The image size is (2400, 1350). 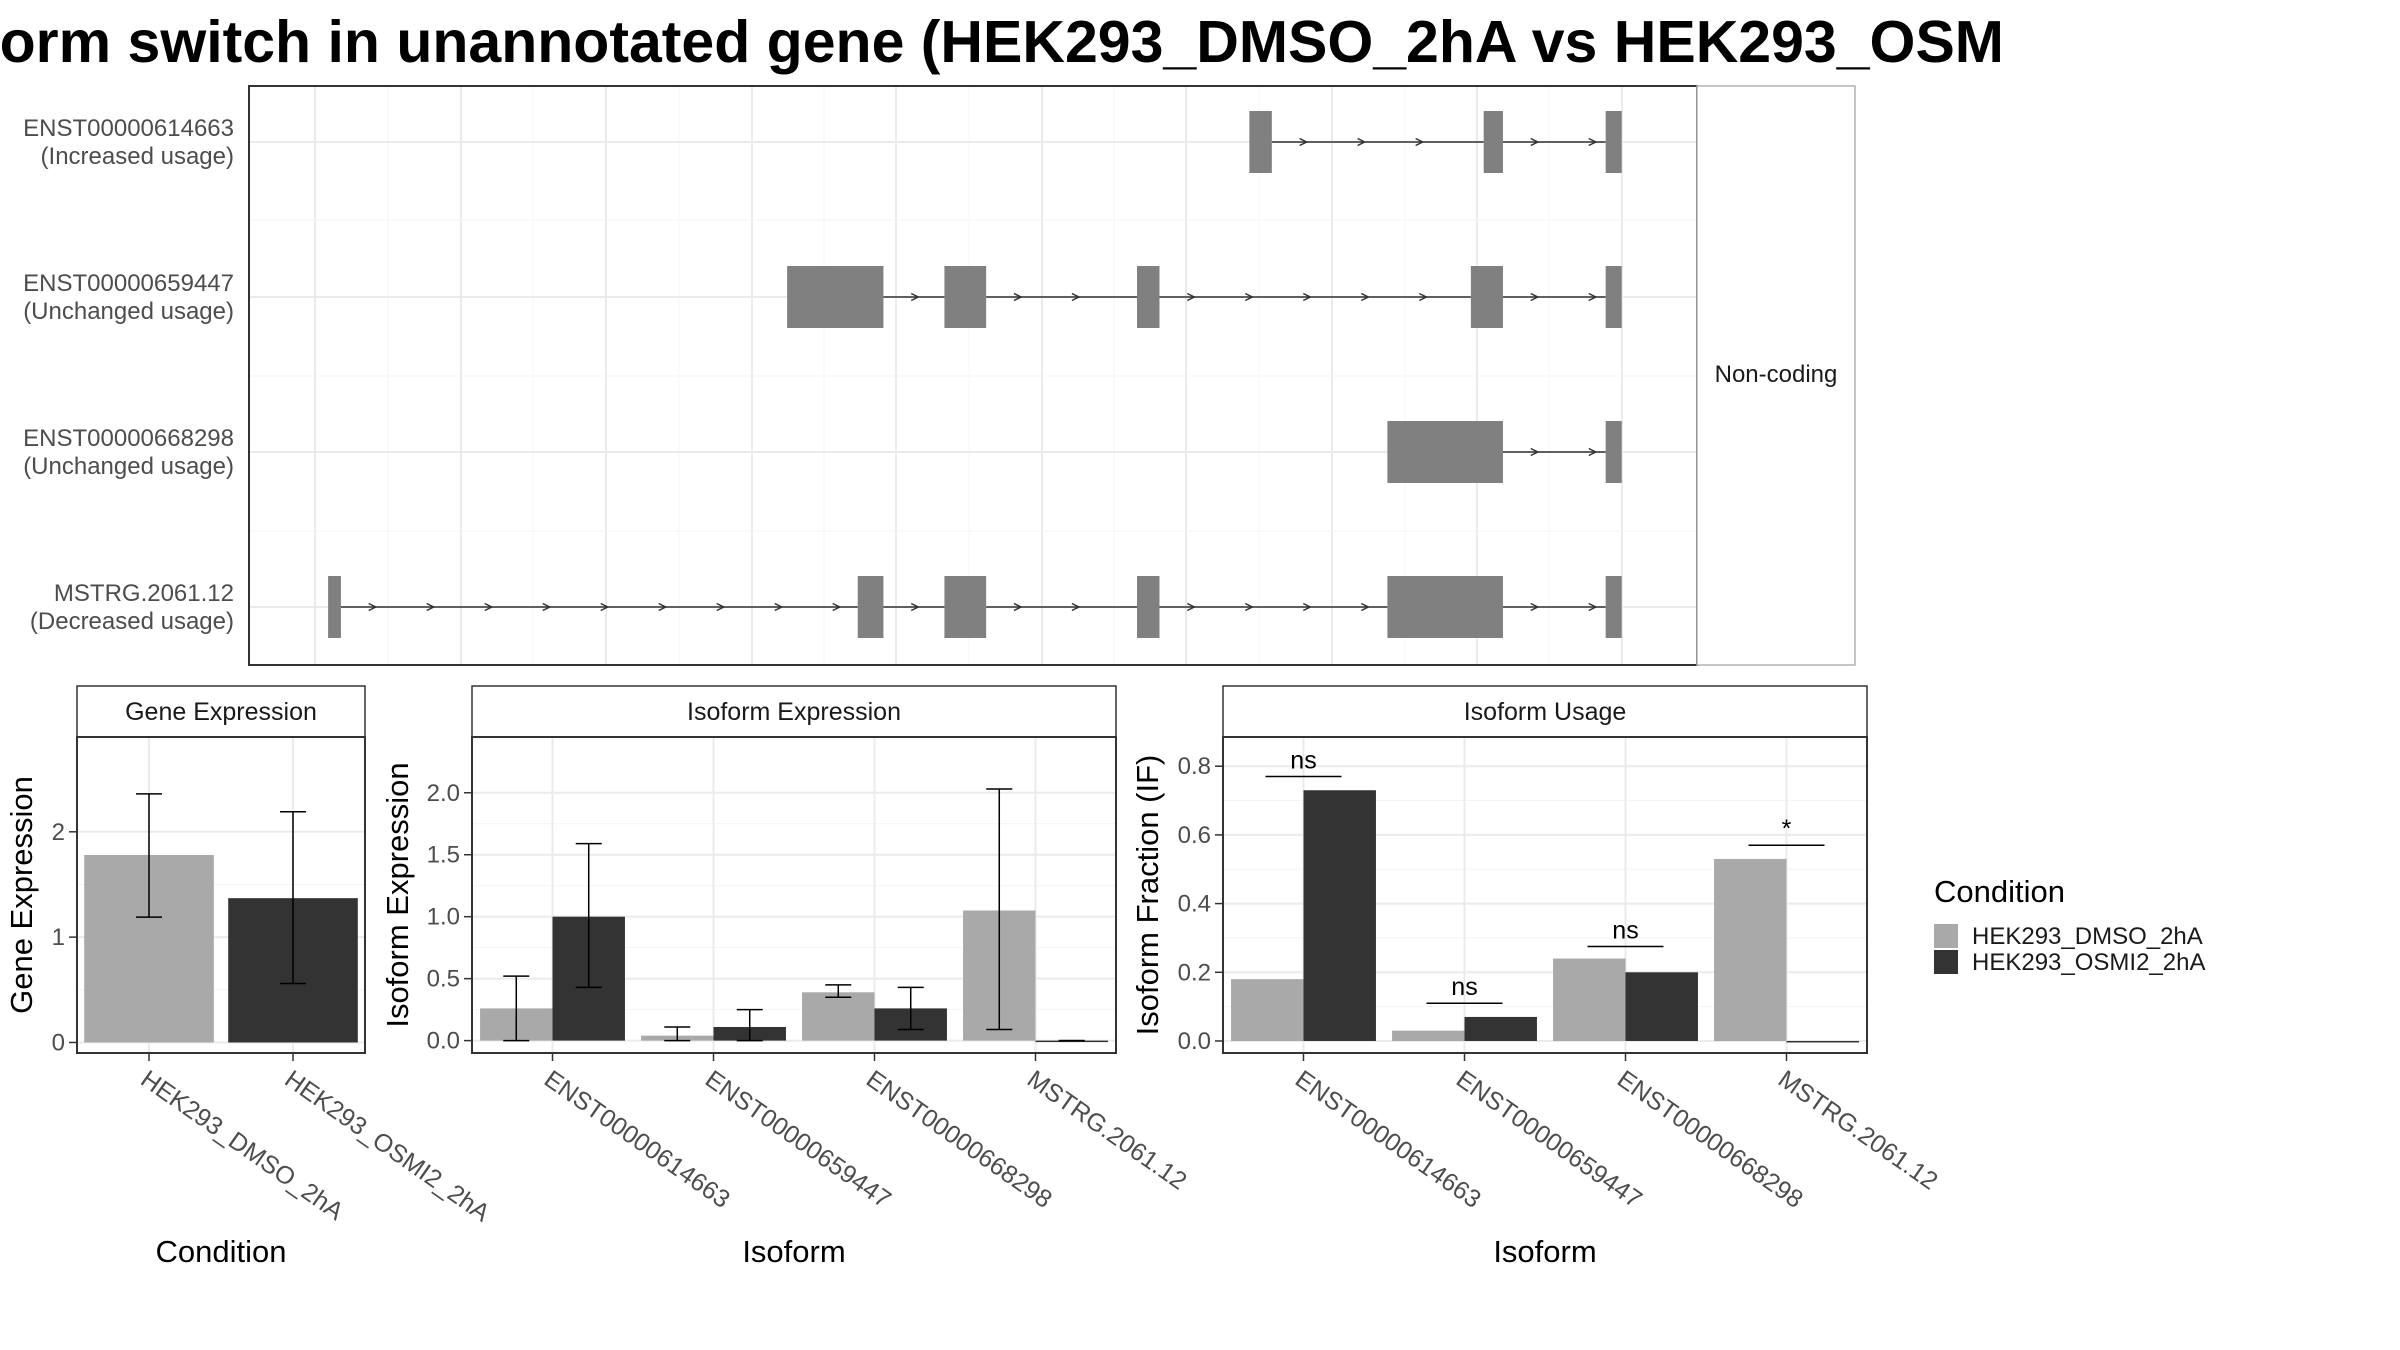 What do you see at coordinates (443, 855) in the screenshot?
I see `y-tick-label: 1.5` at bounding box center [443, 855].